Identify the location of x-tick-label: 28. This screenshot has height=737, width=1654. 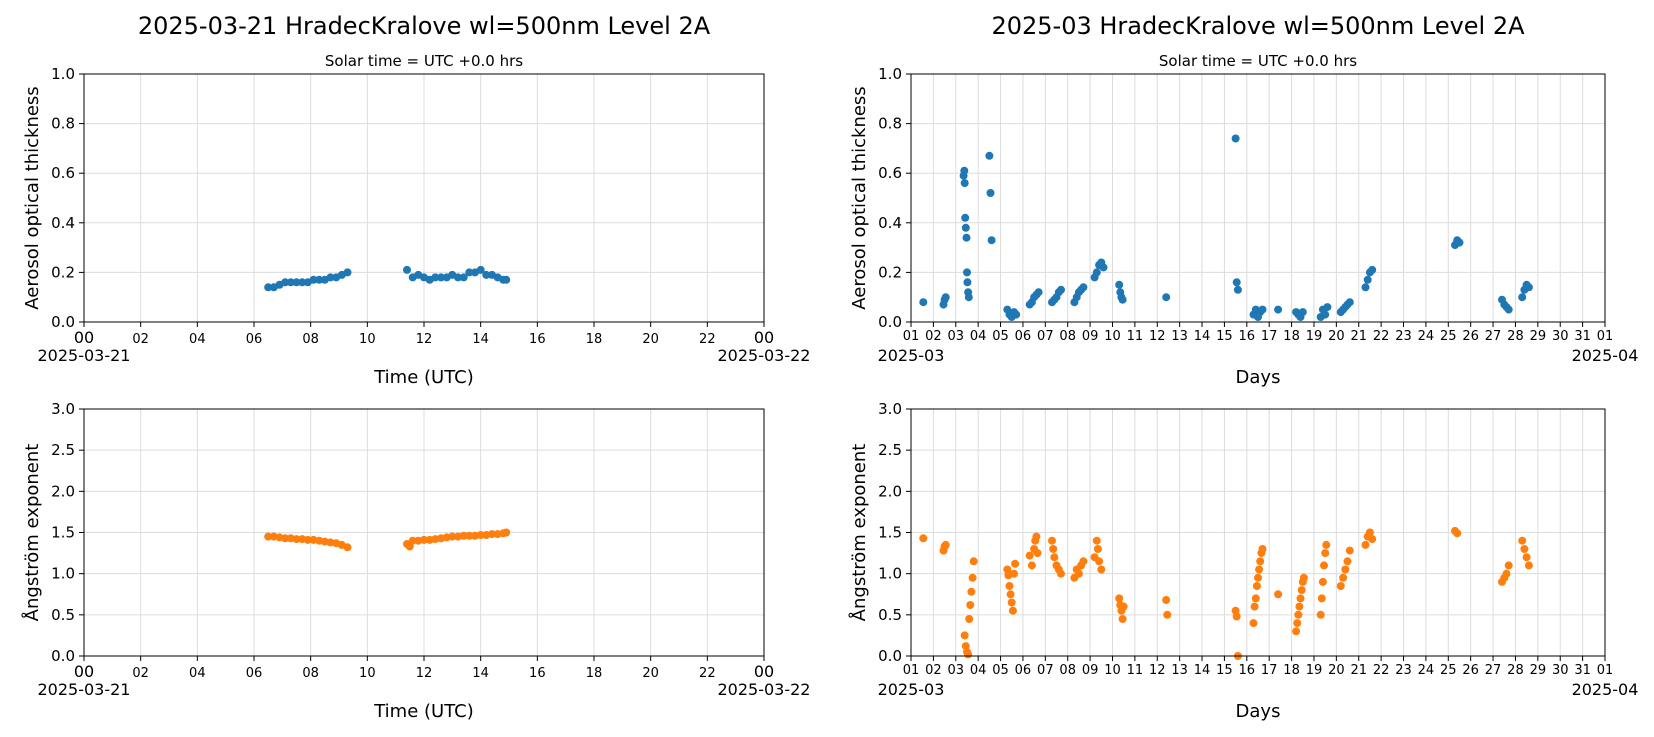
(1515, 336).